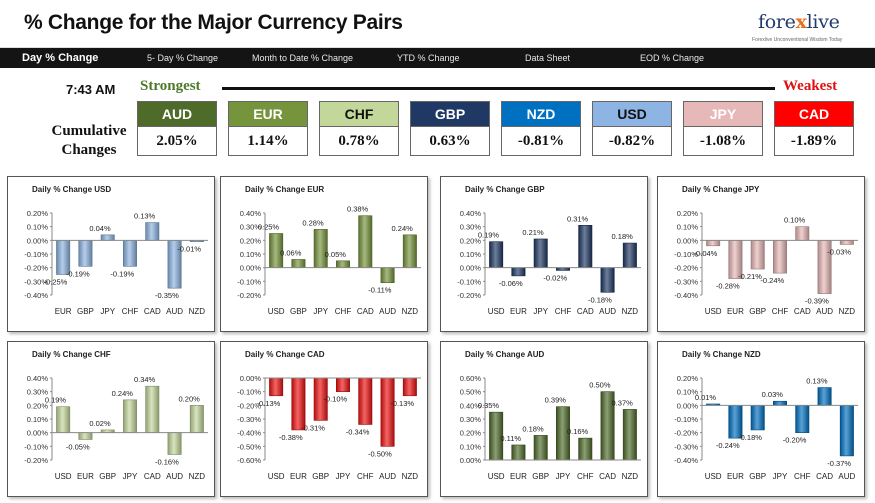 The height and width of the screenshot is (503, 875). What do you see at coordinates (632, 141) in the screenshot?
I see `currency-value: -0.82%` at bounding box center [632, 141].